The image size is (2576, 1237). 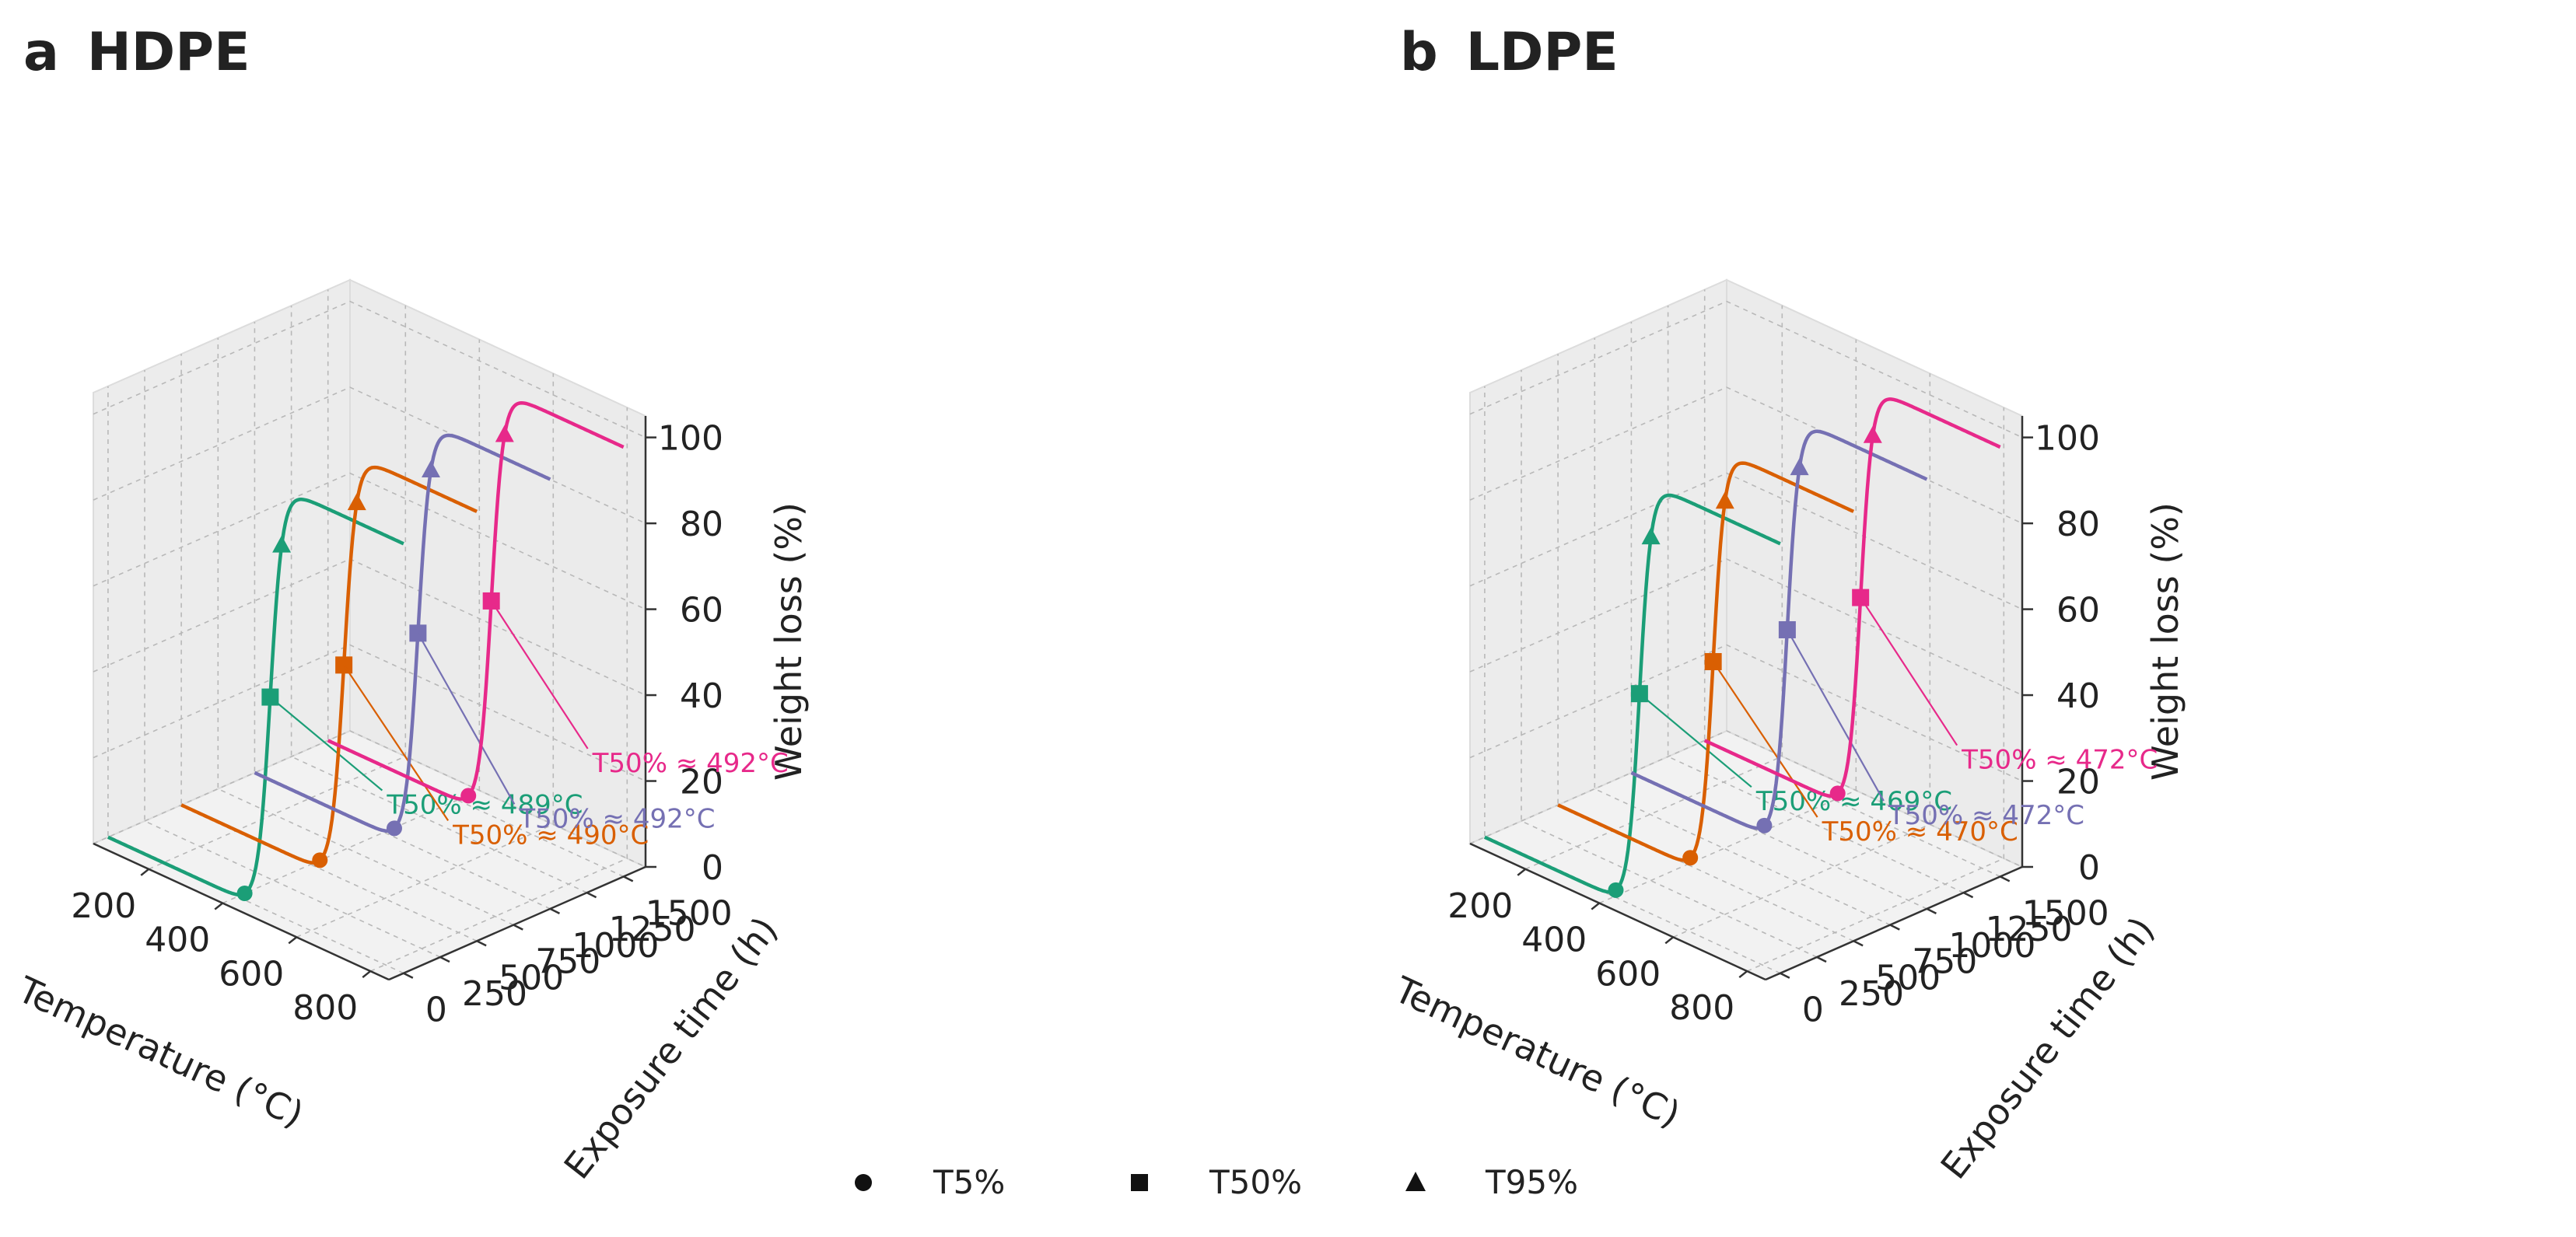 What do you see at coordinates (2078, 696) in the screenshot?
I see `z-tick-label: 40` at bounding box center [2078, 696].